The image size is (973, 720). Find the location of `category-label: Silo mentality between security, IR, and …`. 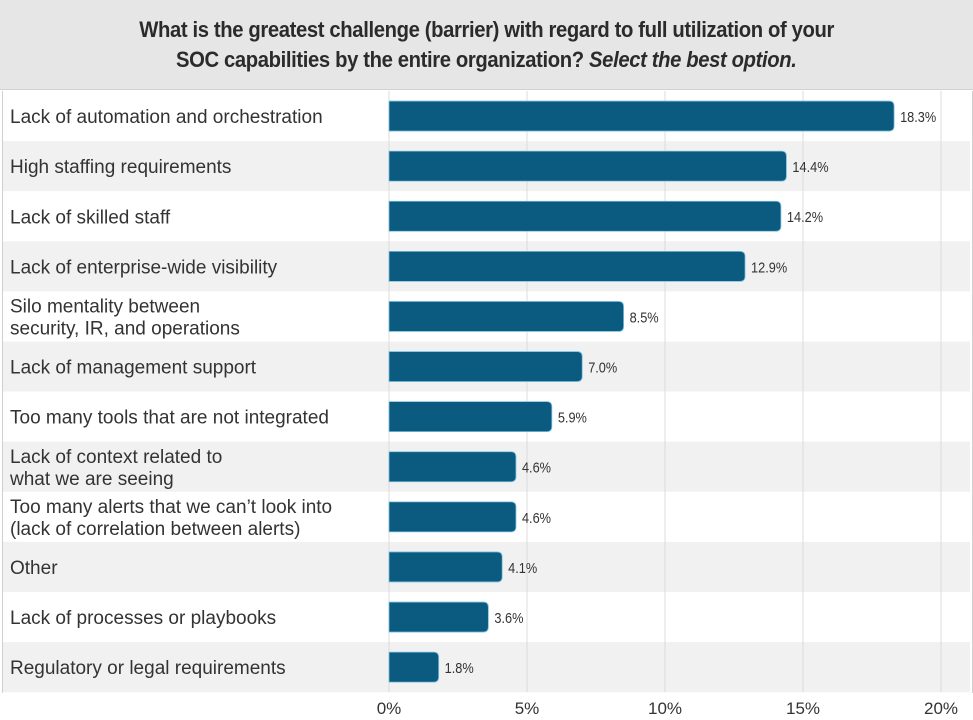

category-label: Silo mentality between security, IR, and … is located at coordinates (125, 317).